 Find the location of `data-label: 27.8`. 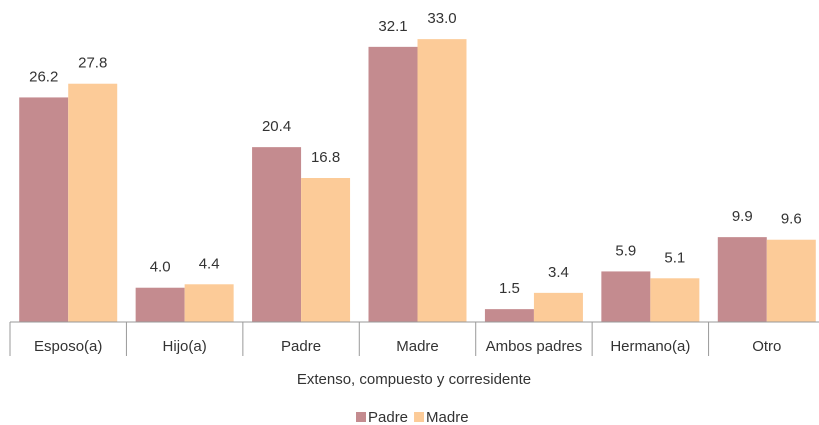

data-label: 27.8 is located at coordinates (92, 63).